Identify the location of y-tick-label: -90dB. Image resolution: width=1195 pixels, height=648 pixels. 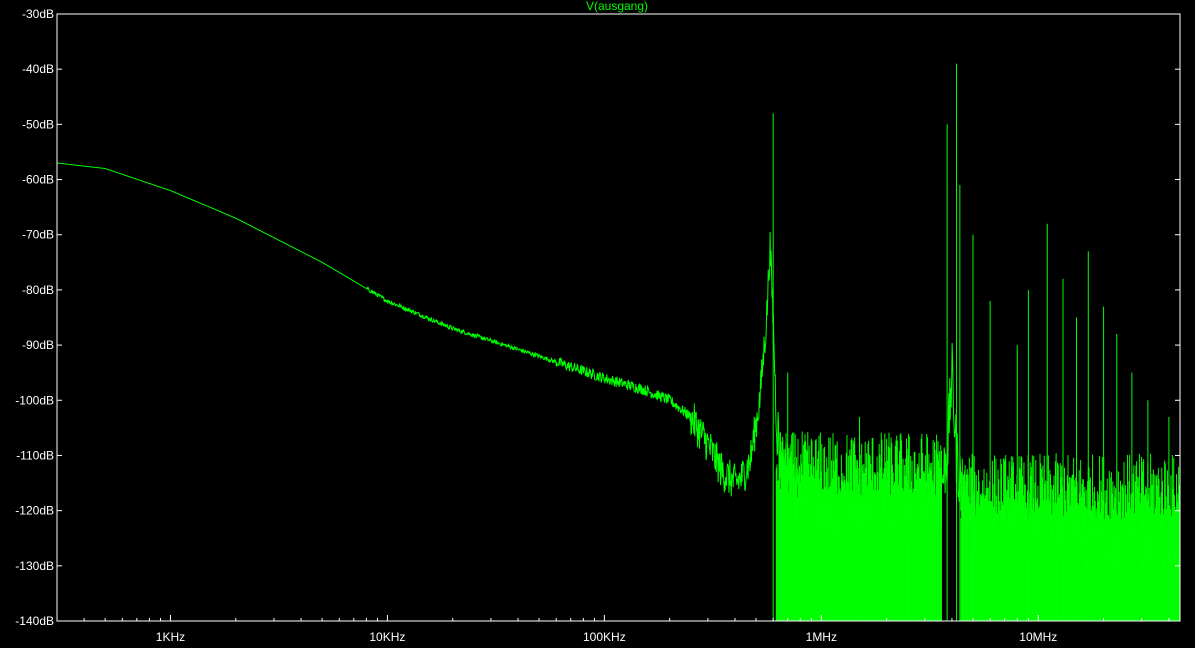
(38, 345).